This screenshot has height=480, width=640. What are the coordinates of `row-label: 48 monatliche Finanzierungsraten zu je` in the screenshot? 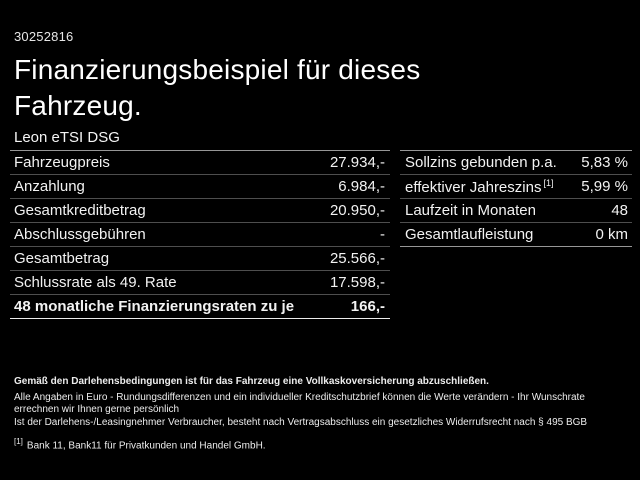 It's located at (154, 306).